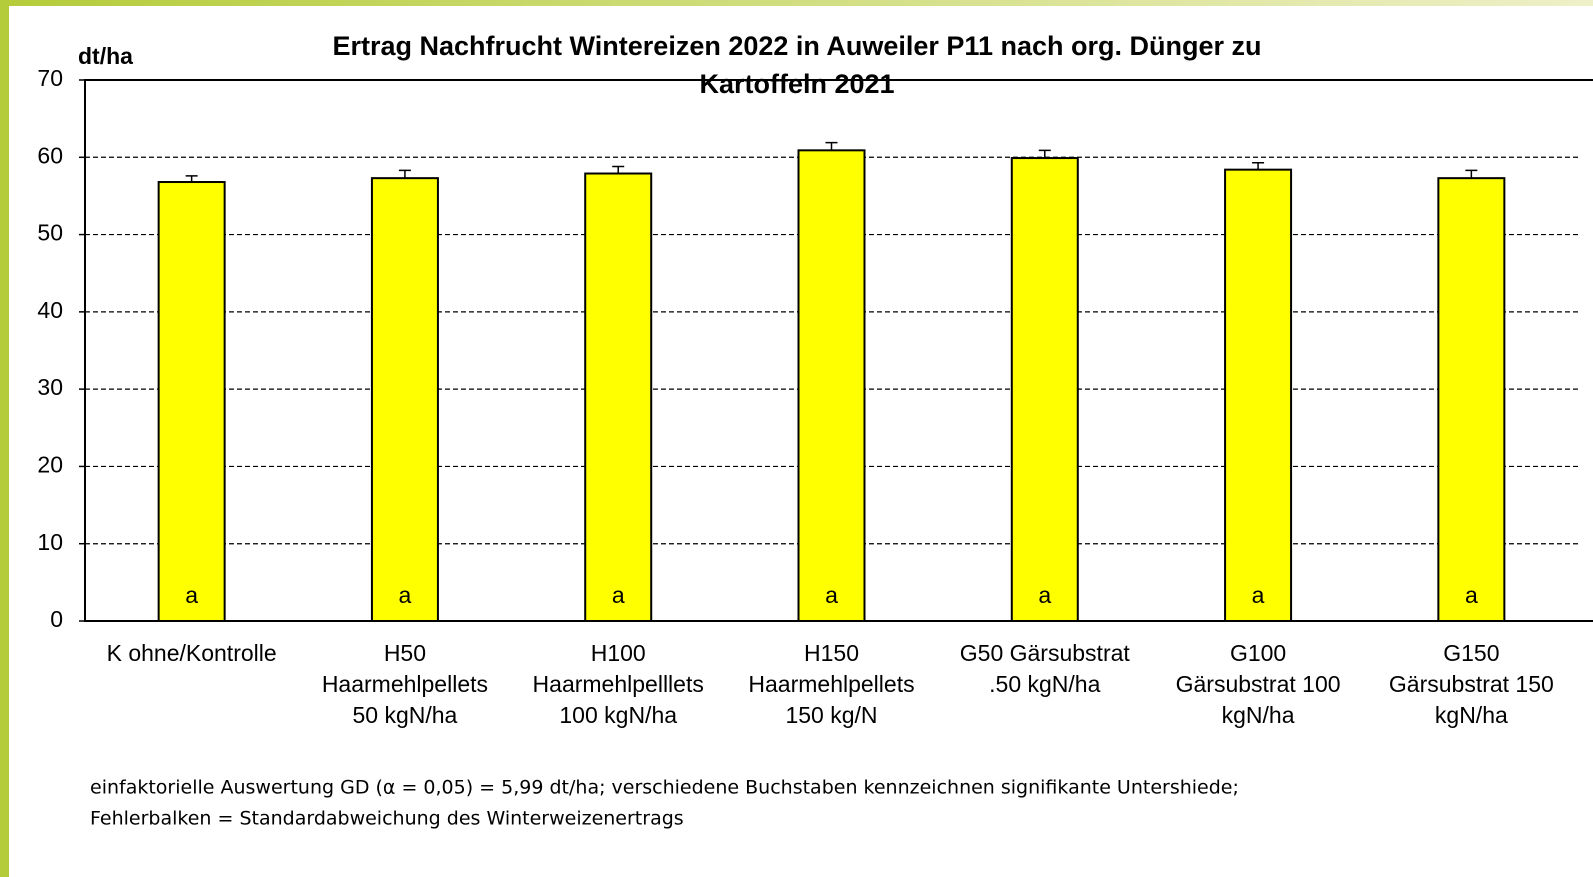  I want to click on x-tick-label: Haarmehlpelllets, so click(618, 684).